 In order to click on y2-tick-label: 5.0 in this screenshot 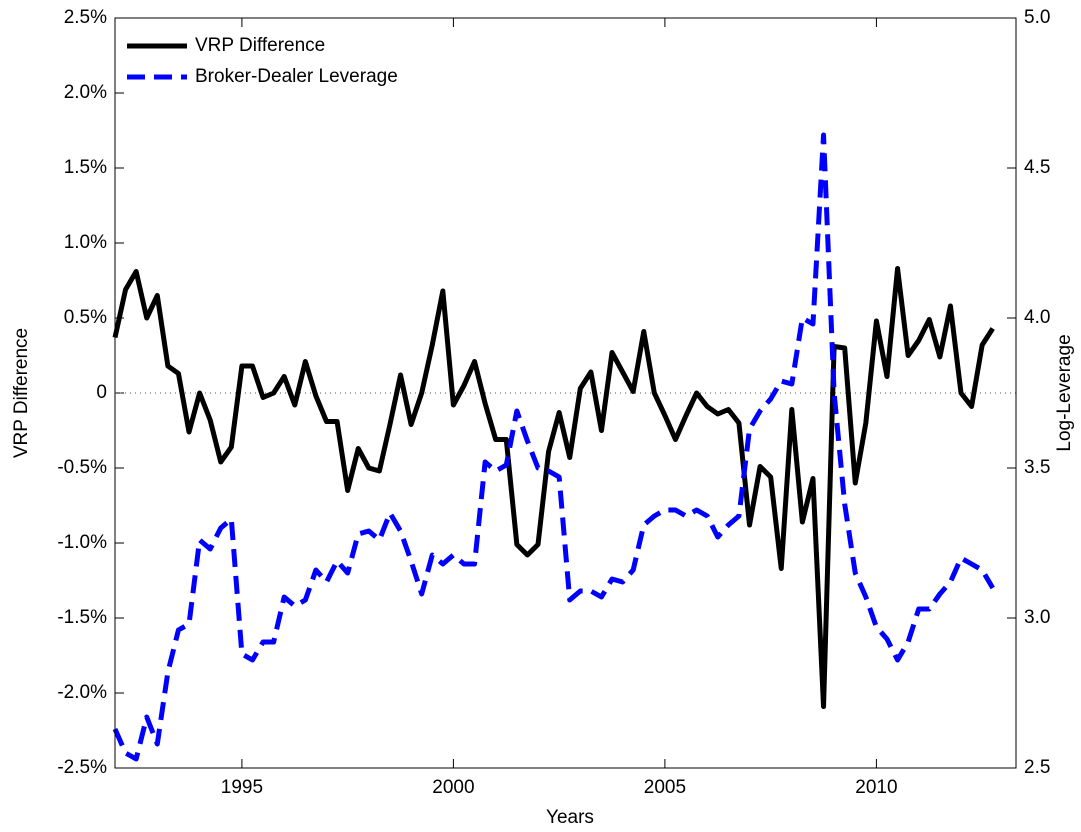, I will do `click(1037, 17)`.